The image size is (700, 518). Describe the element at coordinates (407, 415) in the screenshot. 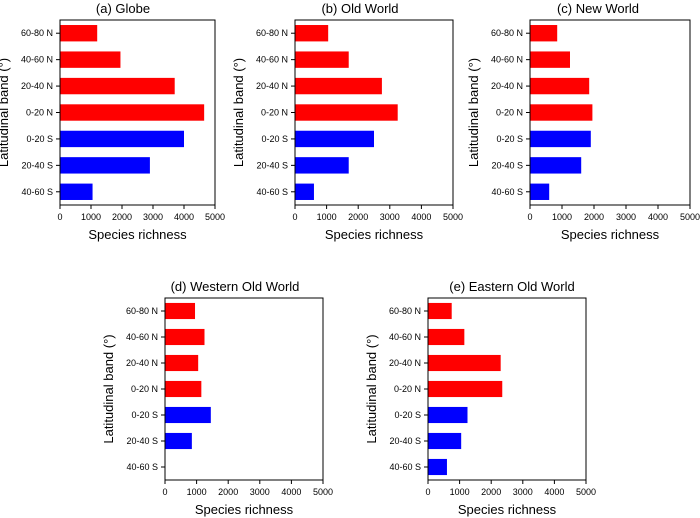

I see `panel-e-ylabel-5: 0-20 S` at that location.